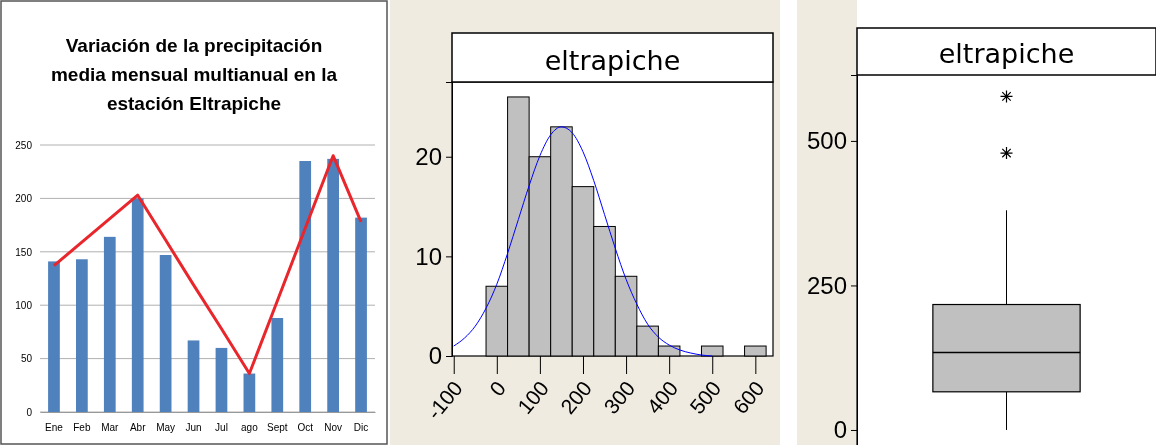 Image resolution: width=1156 pixels, height=445 pixels. What do you see at coordinates (497, 388) in the screenshot?
I see `x-tick-label: 0` at bounding box center [497, 388].